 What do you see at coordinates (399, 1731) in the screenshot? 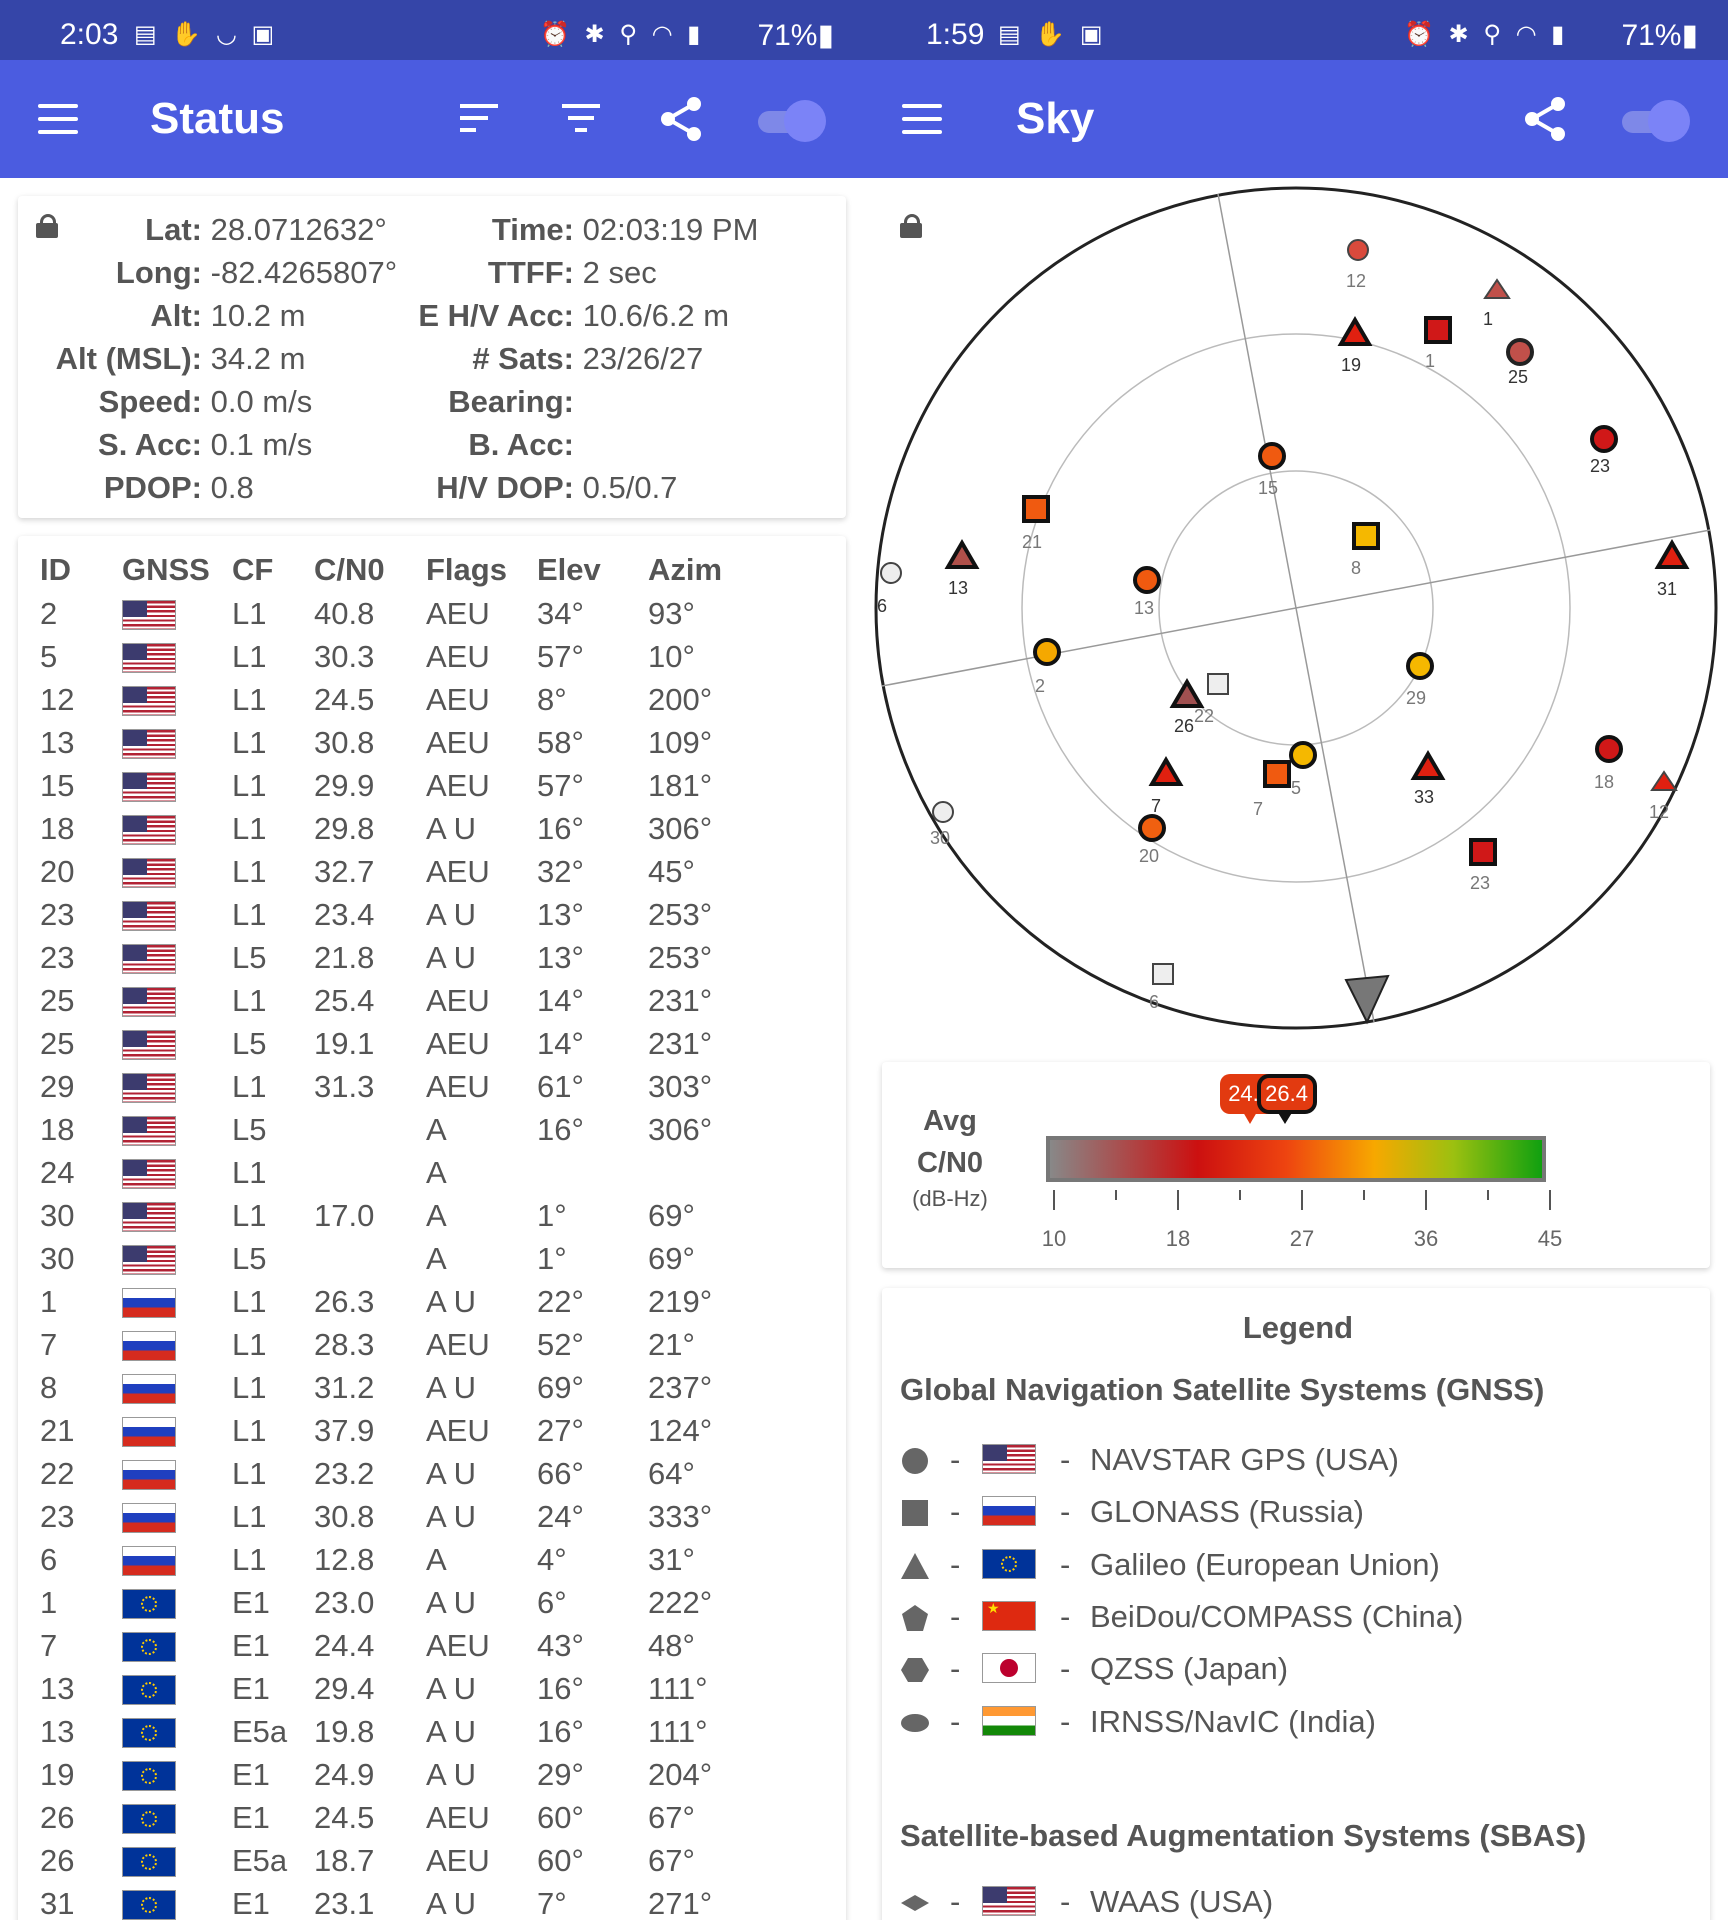
I see `table-row: 13 E5a 19.8 A U 16° 111°` at bounding box center [399, 1731].